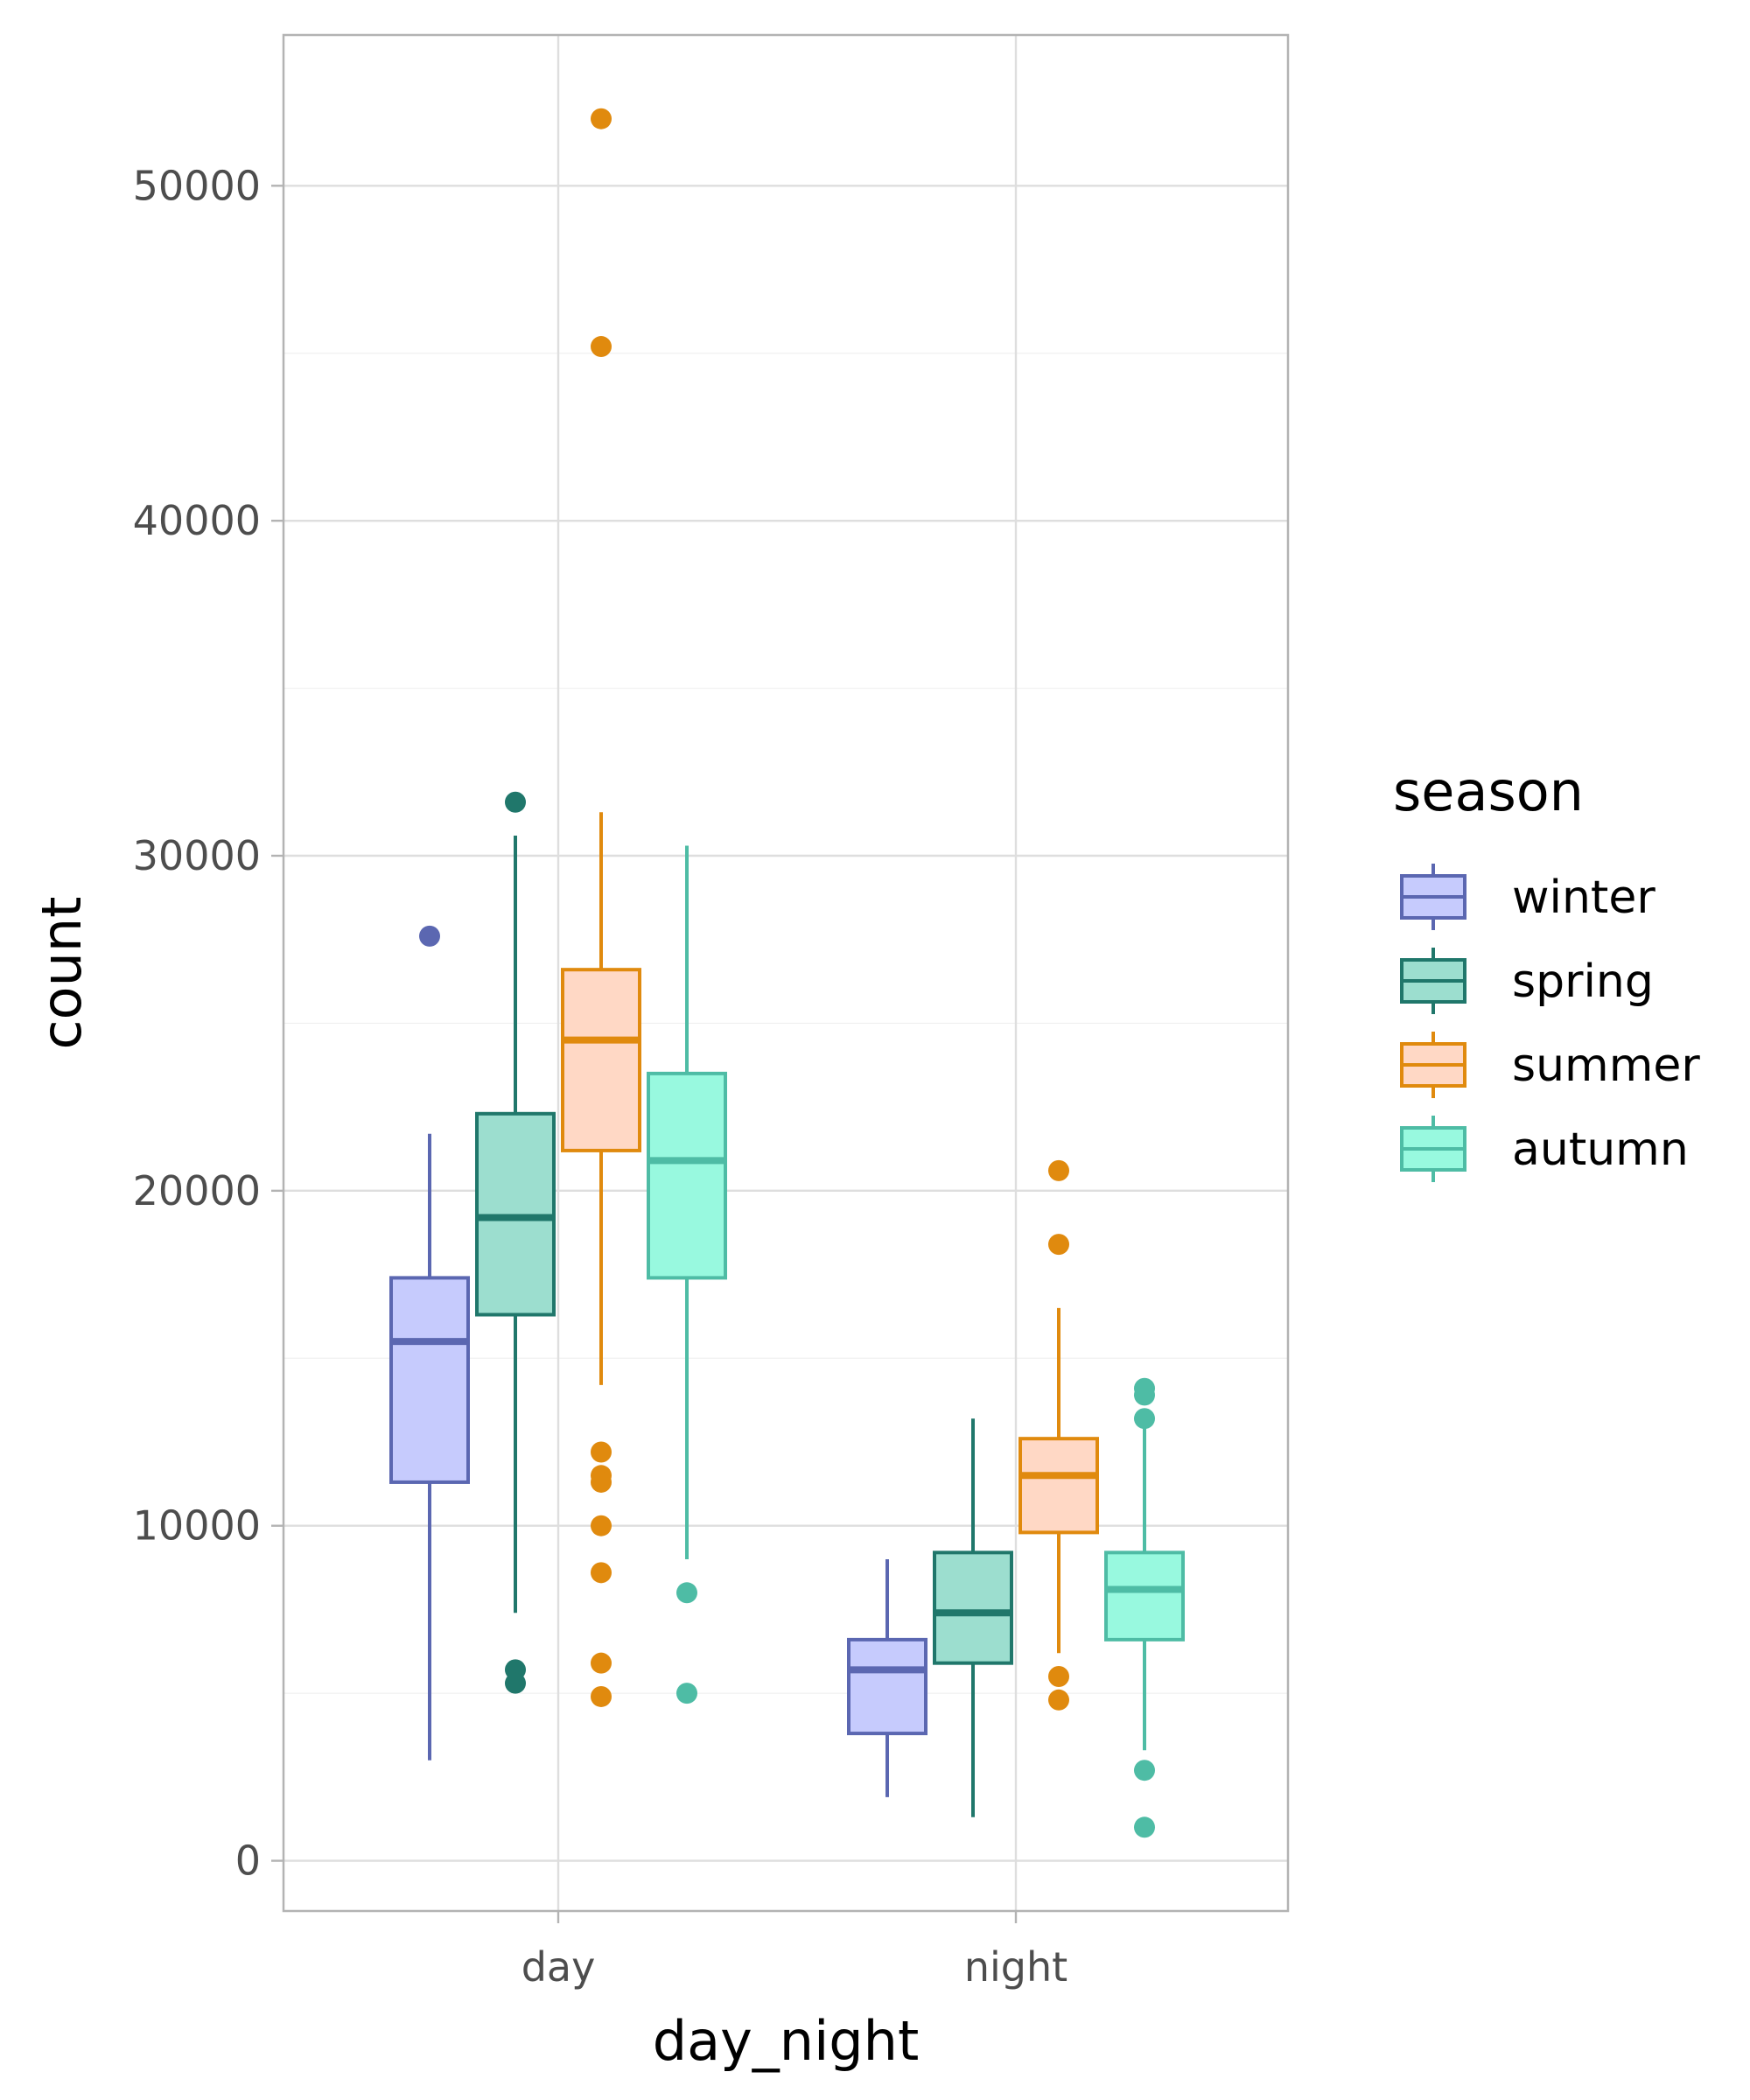 This screenshot has width=1750, height=2100. I want to click on y-tick-label: 10000, so click(197, 1526).